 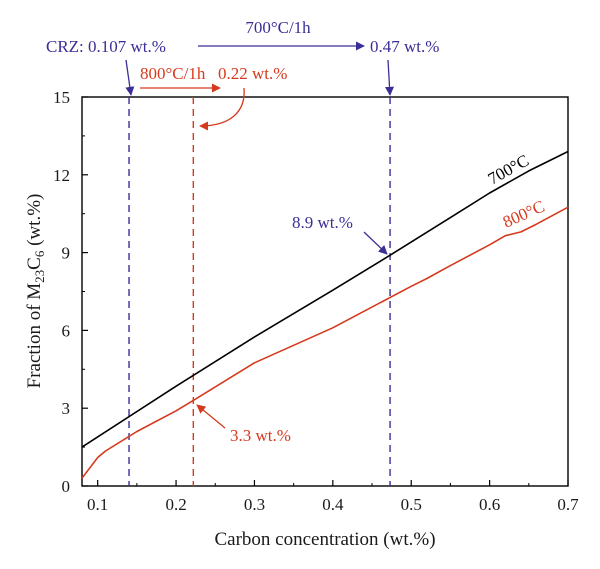 I want to click on y-tick-label-1: 3, so click(x=66, y=408).